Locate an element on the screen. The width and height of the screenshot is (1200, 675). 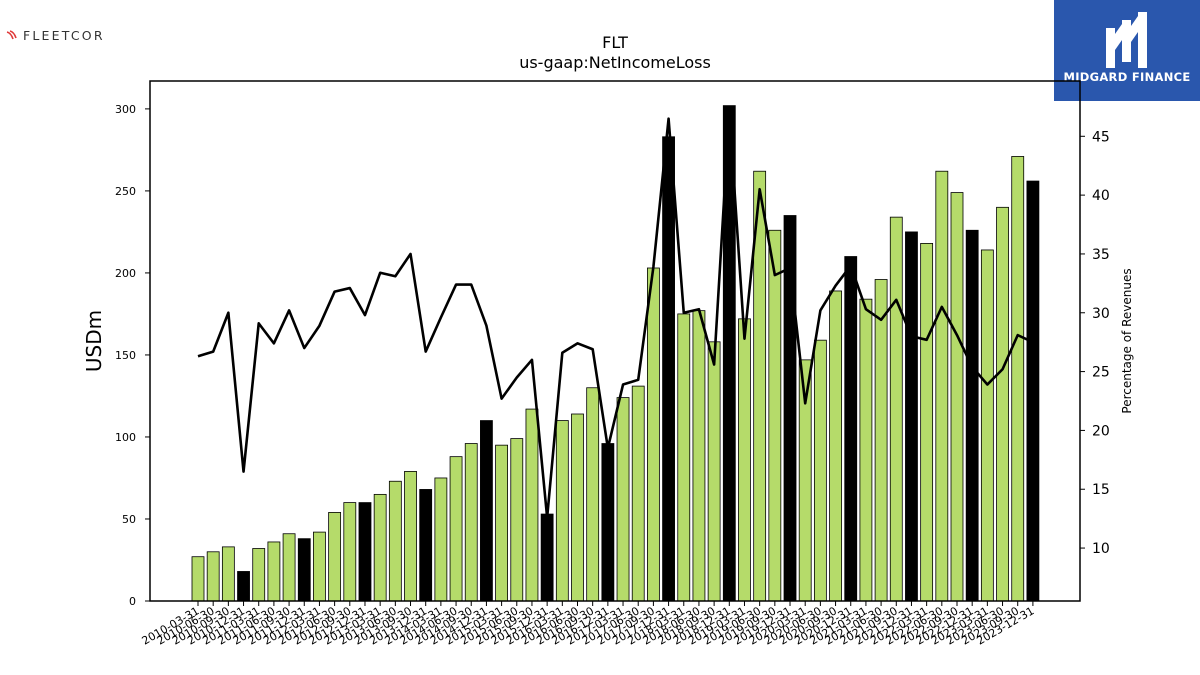
y-tick-label: 0 is located at coordinates (132, 601).